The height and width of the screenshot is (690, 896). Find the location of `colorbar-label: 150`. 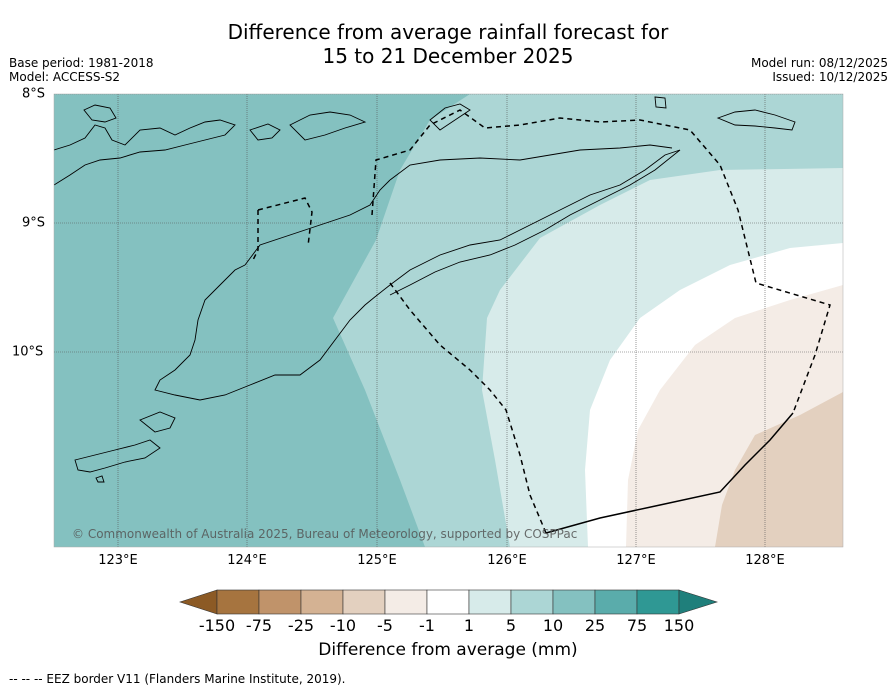

colorbar-label: 150 is located at coordinates (679, 625).